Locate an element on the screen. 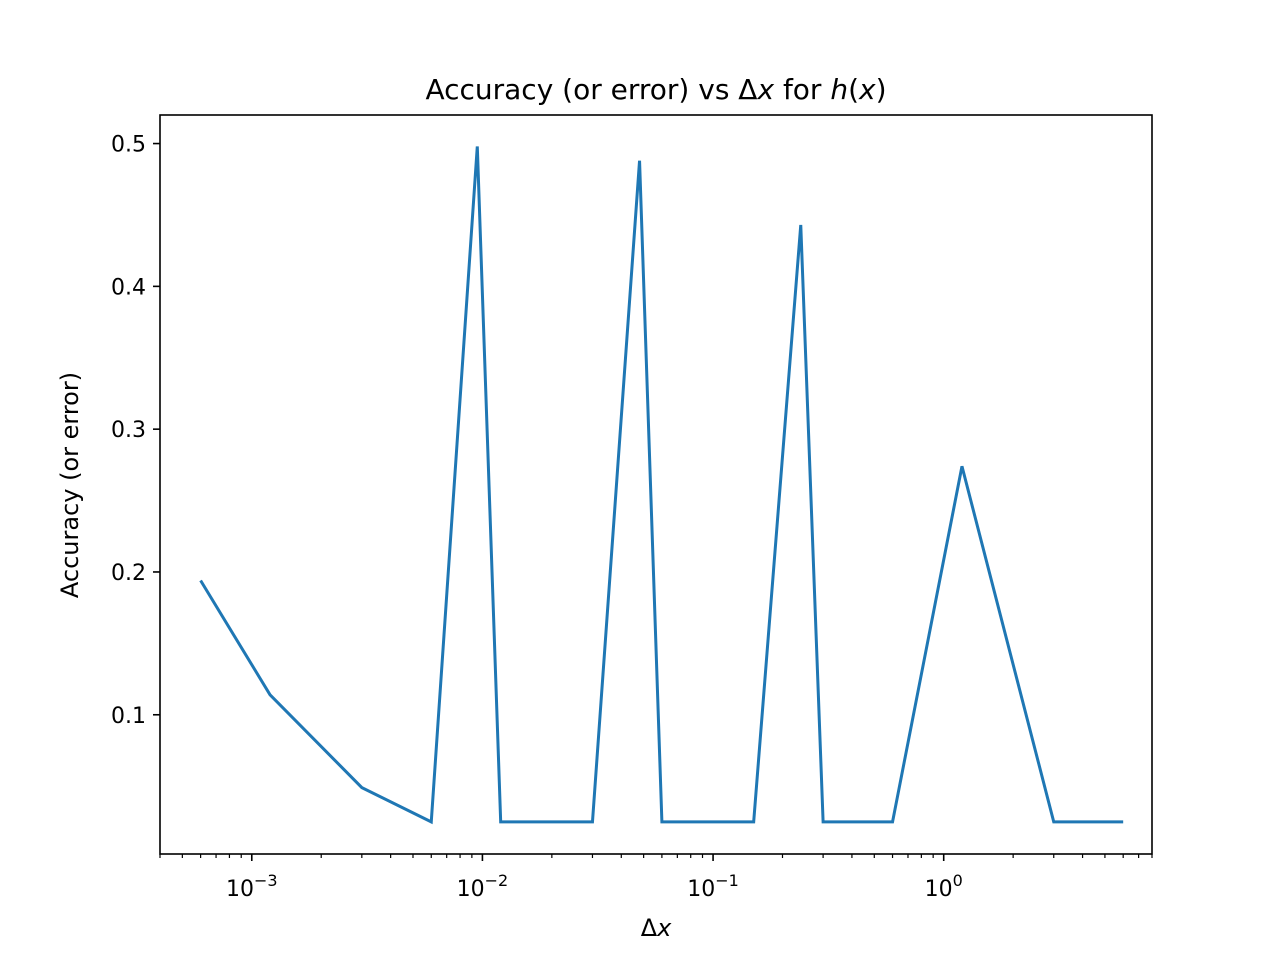 This screenshot has height=960, width=1280. x-tick-label: 10⁻¹ is located at coordinates (713, 886).